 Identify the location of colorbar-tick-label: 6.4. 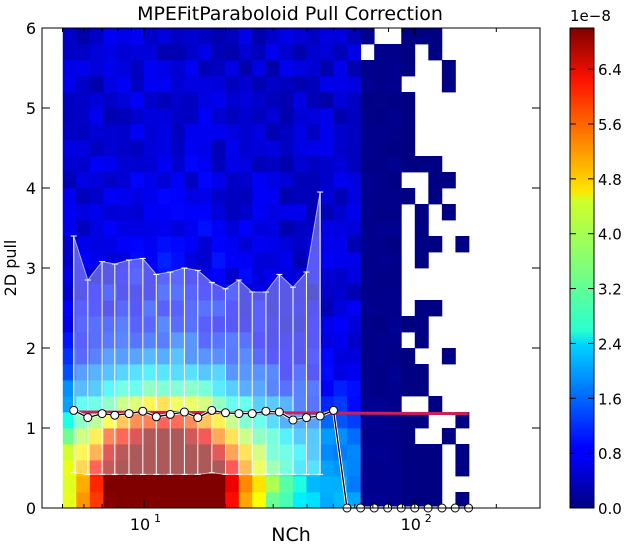
(610, 70).